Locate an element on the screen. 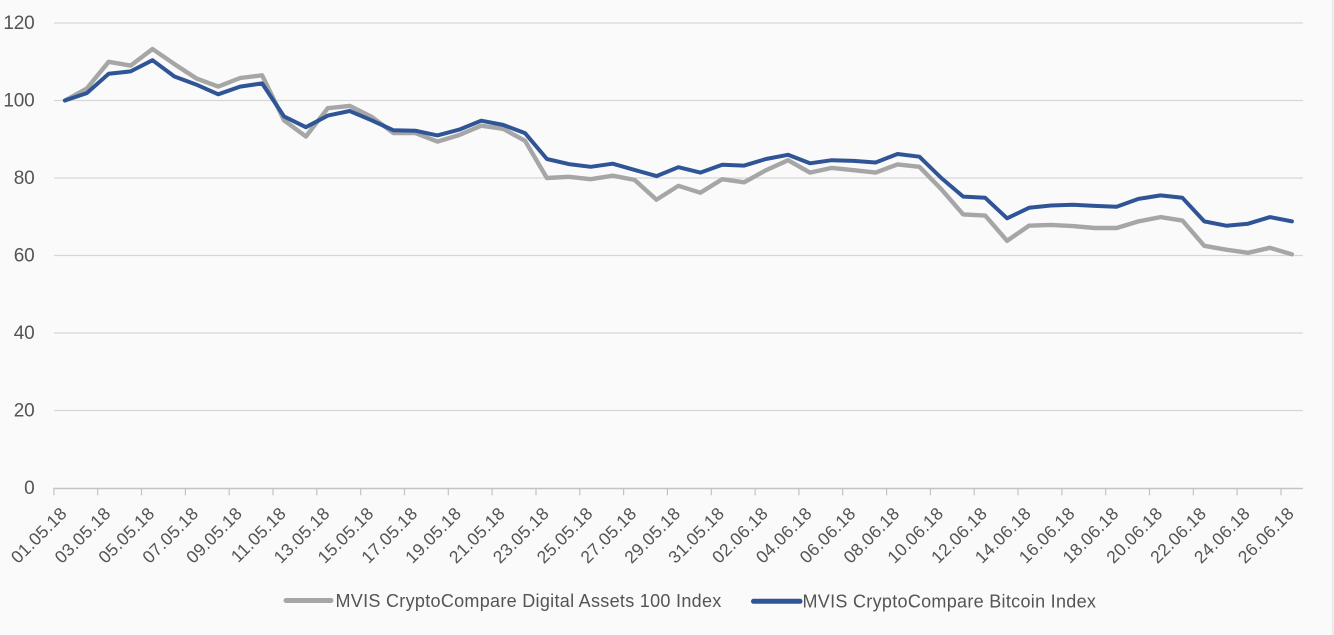 This screenshot has height=635, width=1334. svg-text:MVIS CryptoCompare Bitcoin Ind: MVIS CryptoCompare Bitcoin Index is located at coordinates (950, 602).